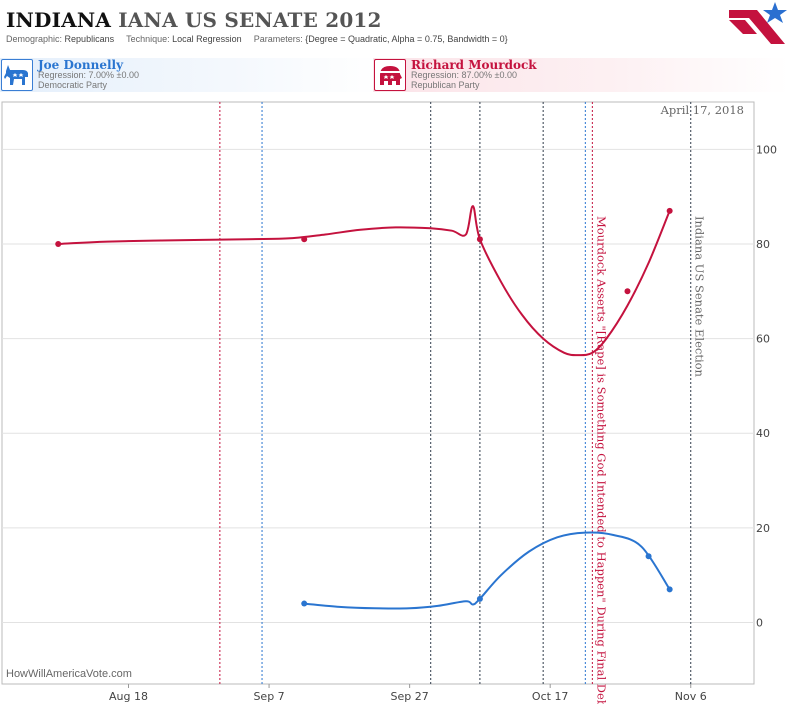 The width and height of the screenshot is (789, 704). Describe the element at coordinates (702, 110) in the screenshot. I see `chart-date: April 17, 2018` at that location.